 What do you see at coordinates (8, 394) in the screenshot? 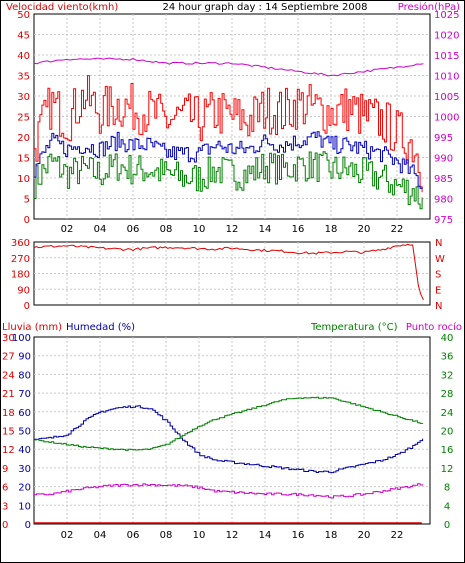
I see `rain-tick-label: 21` at bounding box center [8, 394].